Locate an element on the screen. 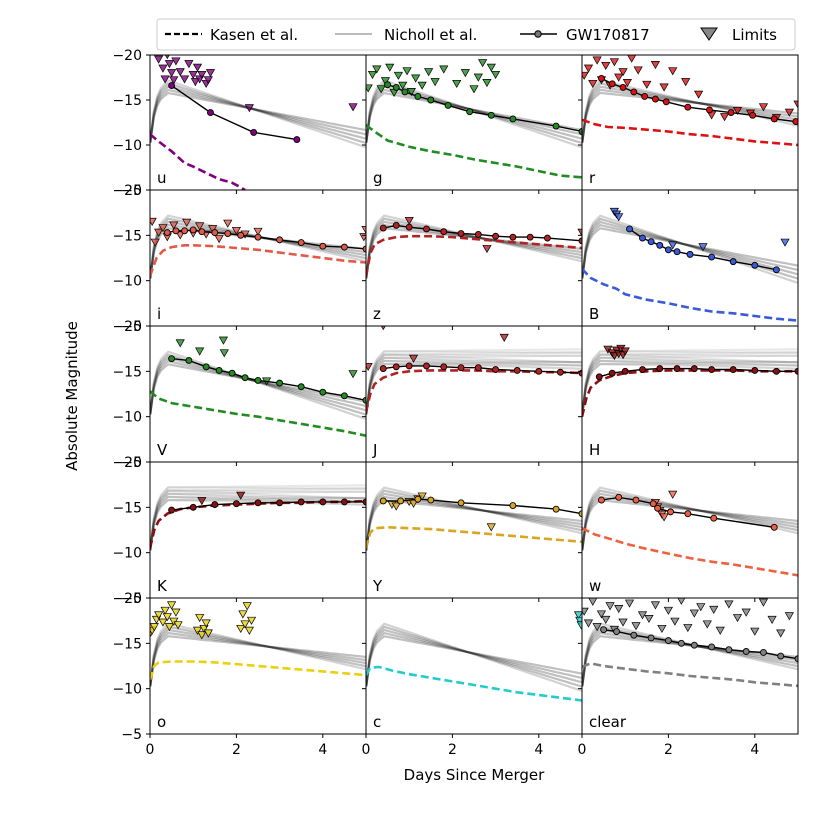  panel-i: i −20 −15 −10 −5 is located at coordinates (239, 259).